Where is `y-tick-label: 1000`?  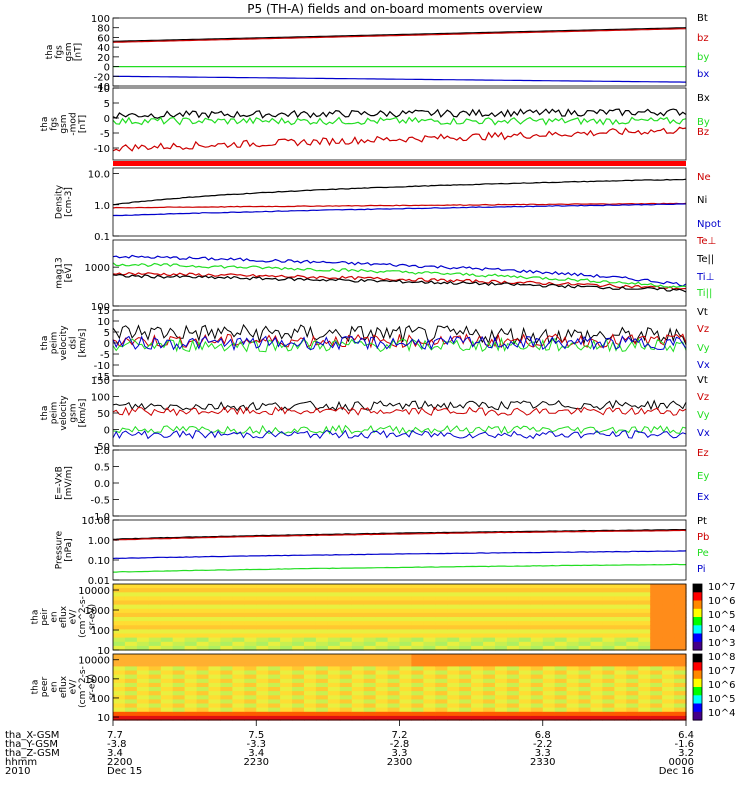 y-tick-label: 1000 is located at coordinates (97, 611).